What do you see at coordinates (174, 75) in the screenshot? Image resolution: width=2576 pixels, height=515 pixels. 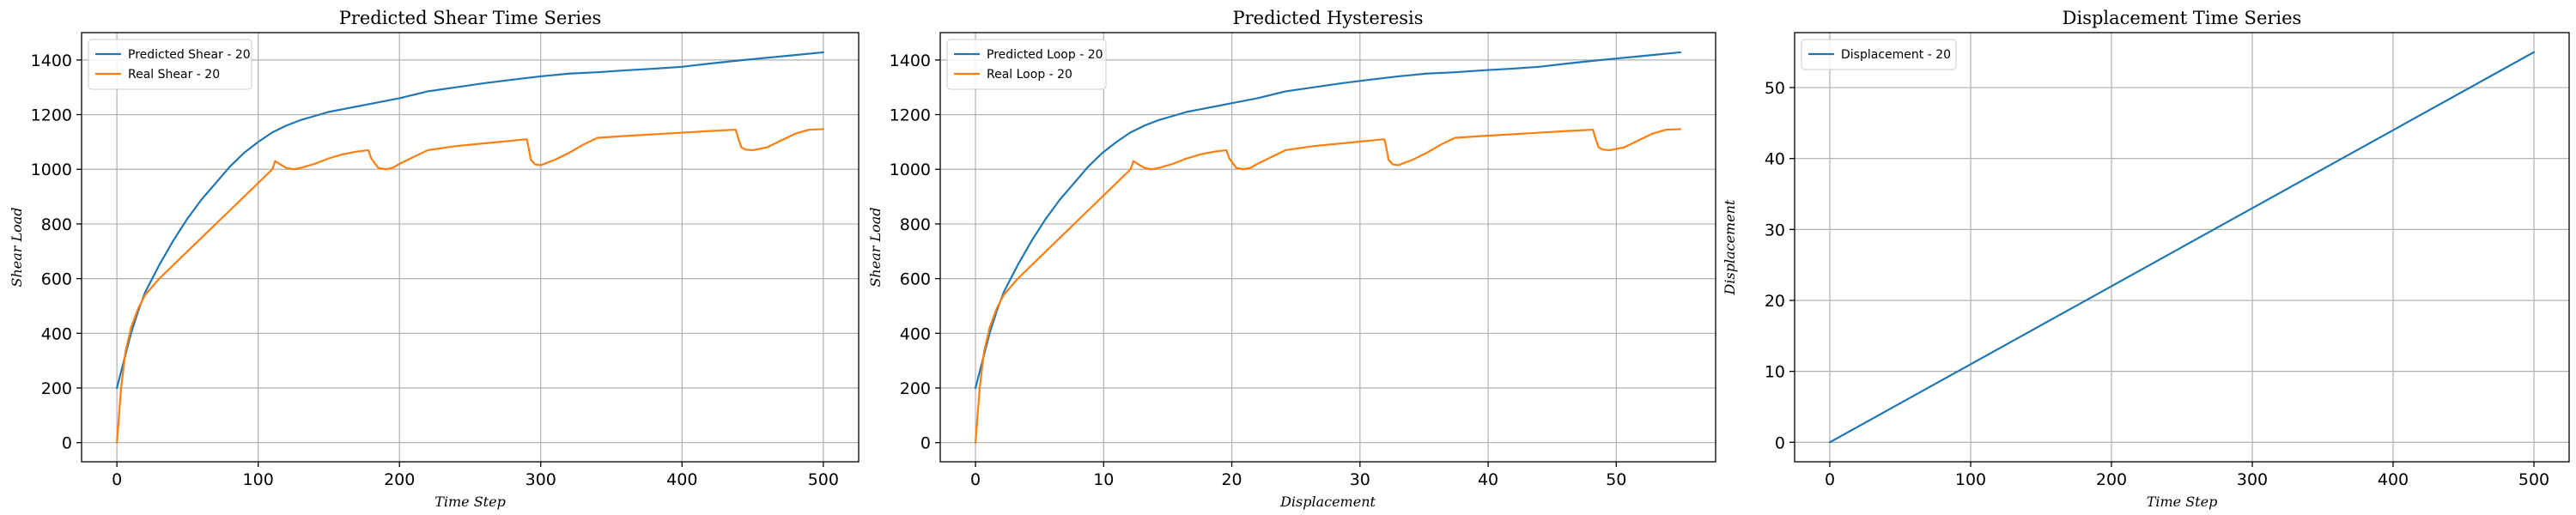 I see `legend-entry-label: Real Shear - 20` at bounding box center [174, 75].